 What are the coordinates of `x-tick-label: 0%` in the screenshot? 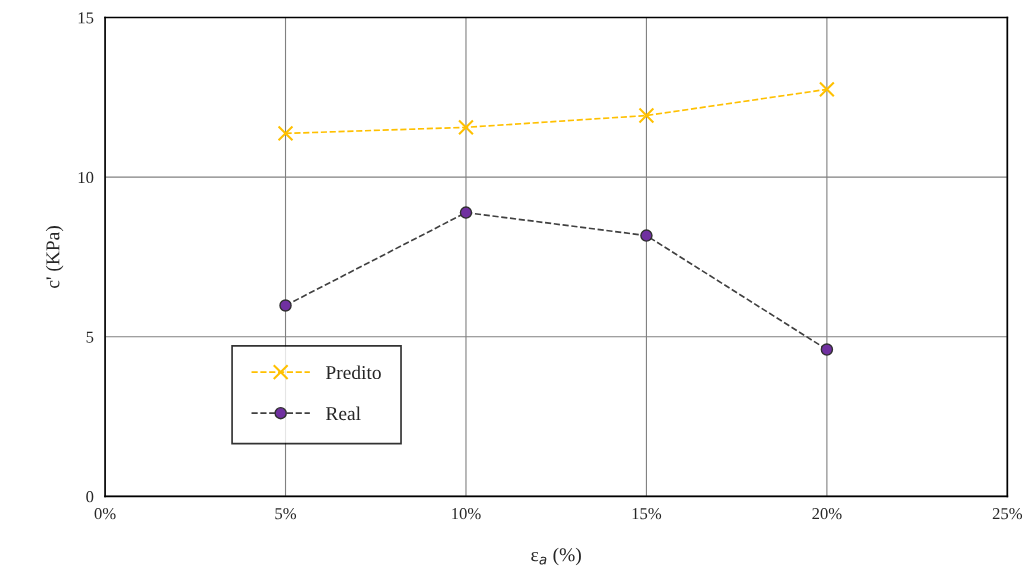 It's located at (105, 513).